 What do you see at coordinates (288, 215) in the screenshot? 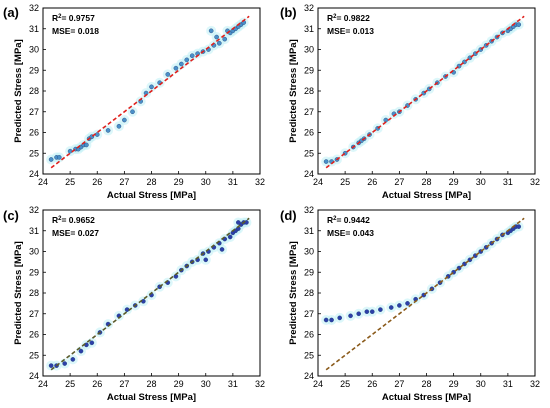
I see `panel-label: (d)` at bounding box center [288, 215].